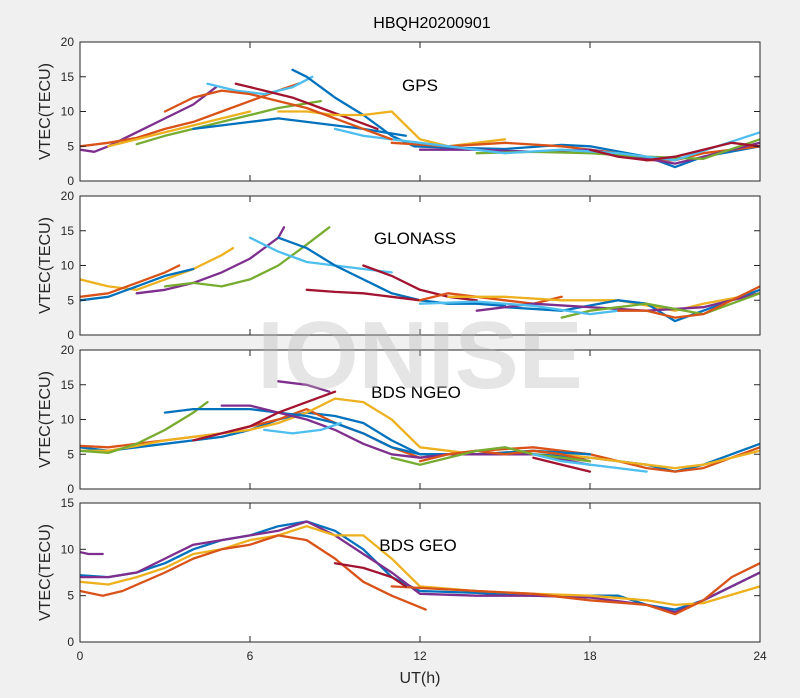  What do you see at coordinates (432, 23) in the screenshot?
I see `figure-title: HBQH20200901` at bounding box center [432, 23].